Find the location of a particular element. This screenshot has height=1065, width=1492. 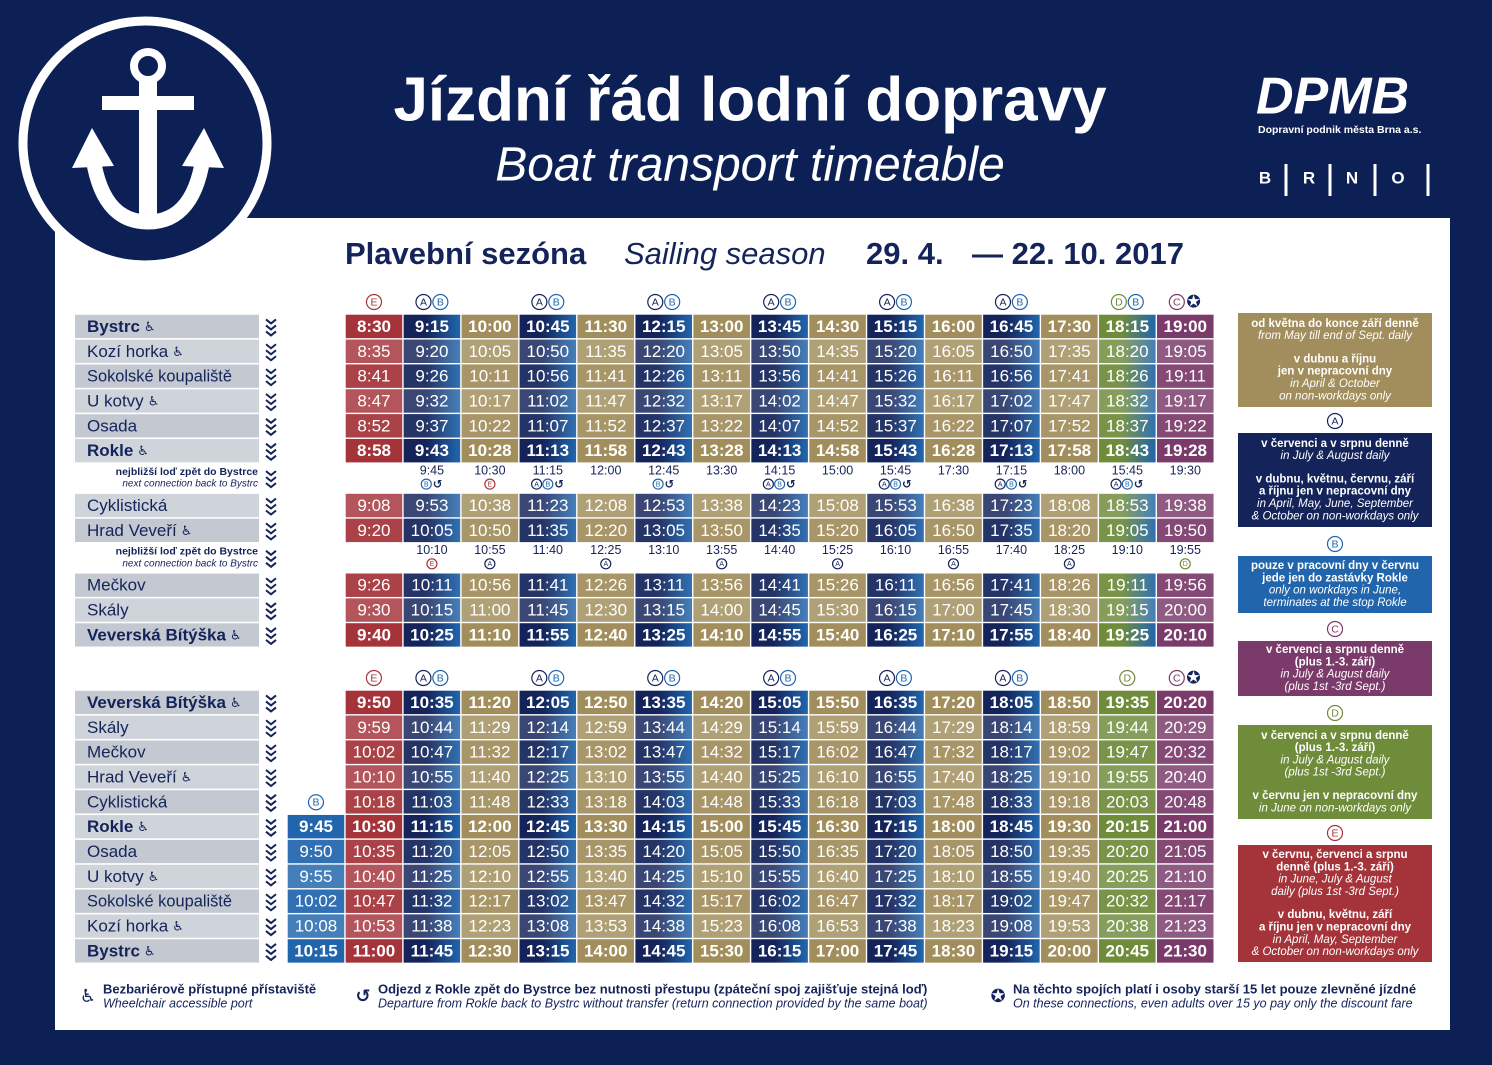

departure-time: 12:20 is located at coordinates (663, 351).